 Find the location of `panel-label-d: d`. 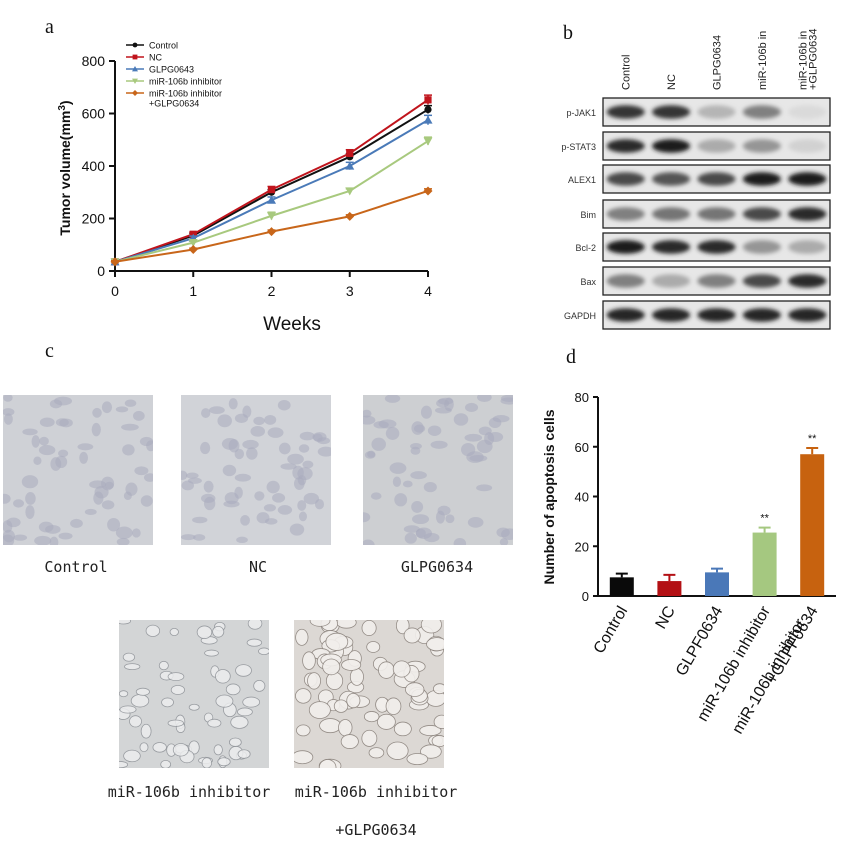

panel-label-d: d is located at coordinates (571, 357).